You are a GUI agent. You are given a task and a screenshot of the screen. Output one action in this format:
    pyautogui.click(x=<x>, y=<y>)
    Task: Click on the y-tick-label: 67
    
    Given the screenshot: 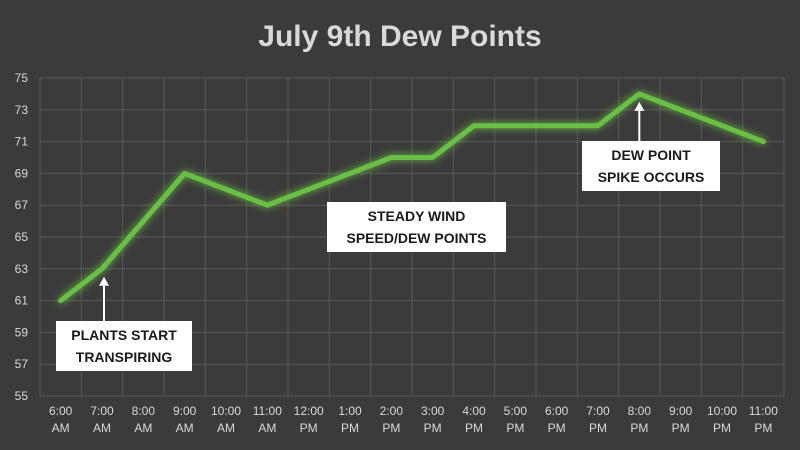 What is the action you would take?
    pyautogui.click(x=22, y=205)
    